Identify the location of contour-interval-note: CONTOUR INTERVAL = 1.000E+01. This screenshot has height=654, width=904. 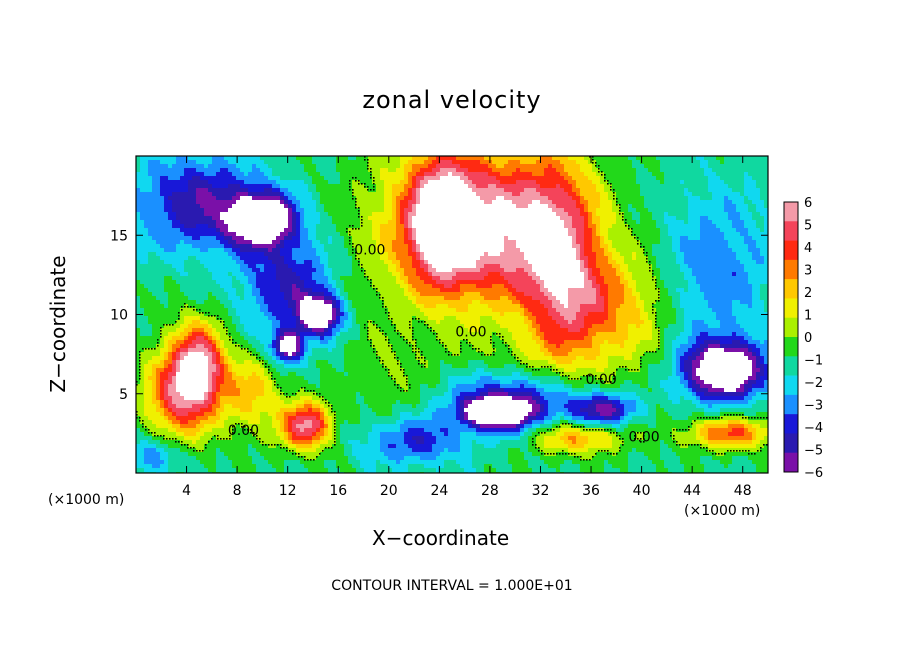
(452, 586).